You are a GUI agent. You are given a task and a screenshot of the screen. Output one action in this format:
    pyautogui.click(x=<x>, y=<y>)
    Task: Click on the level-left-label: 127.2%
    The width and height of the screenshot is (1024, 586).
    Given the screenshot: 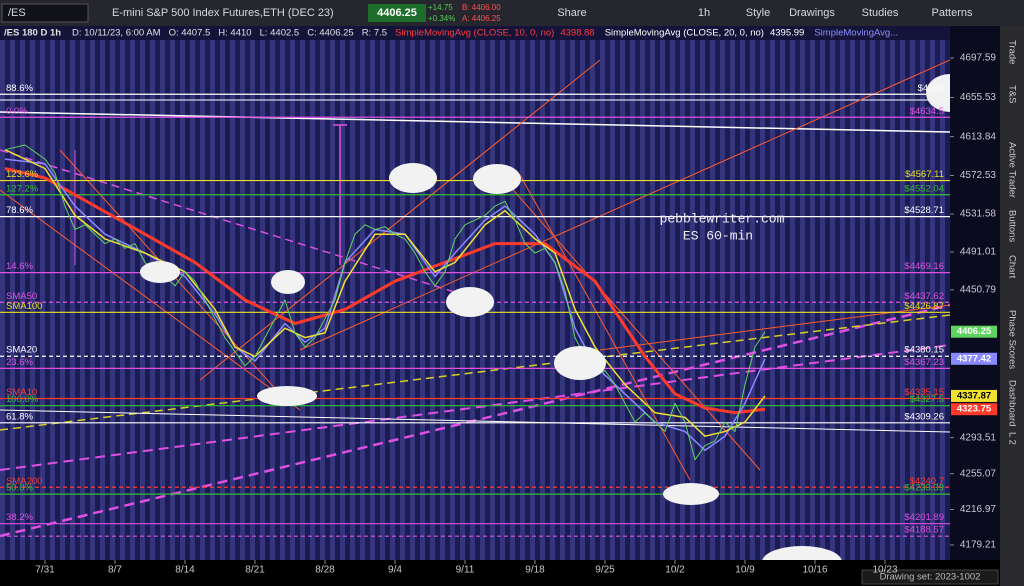 What is the action you would take?
    pyautogui.click(x=22, y=188)
    